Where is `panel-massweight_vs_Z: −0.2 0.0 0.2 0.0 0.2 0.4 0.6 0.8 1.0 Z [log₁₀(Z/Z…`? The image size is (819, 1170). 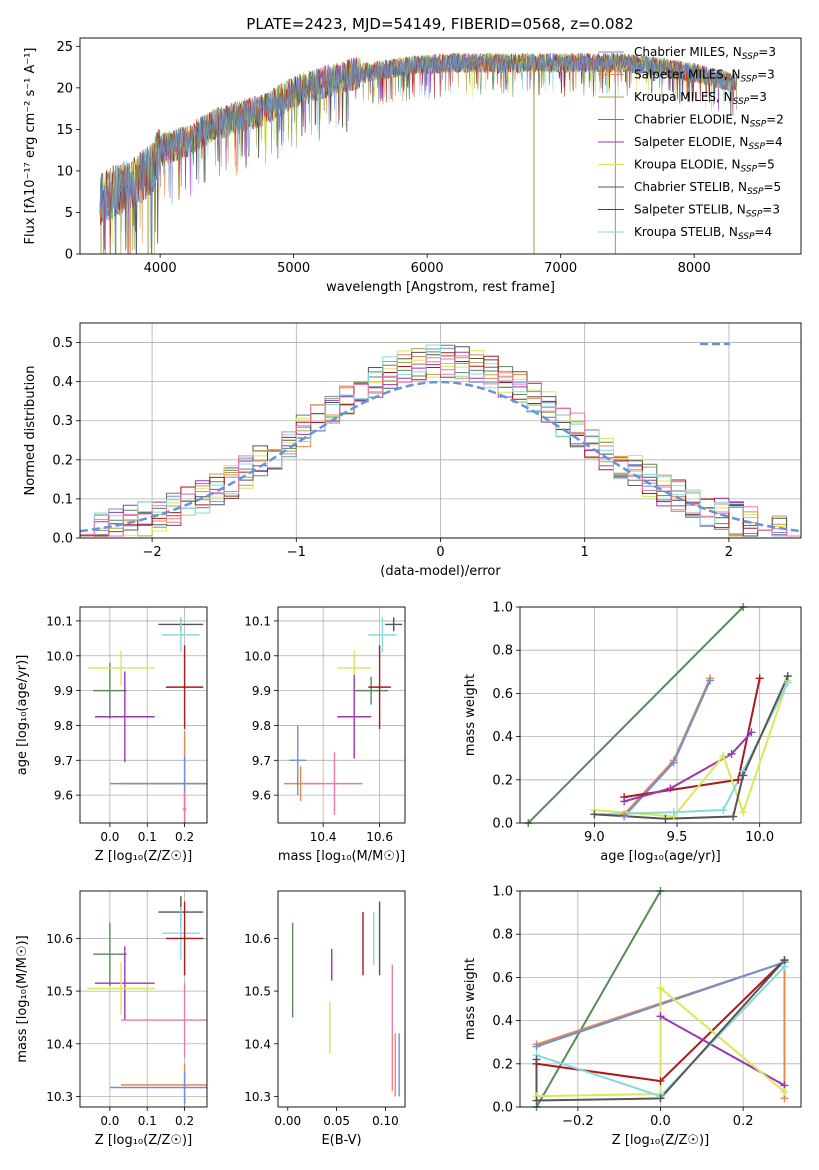 panel-massweight_vs_Z: −0.2 0.0 0.2 0.0 0.2 0.4 0.6 0.8 1.0 Z [log₁₀(Z/Z… is located at coordinates (632, 1016).